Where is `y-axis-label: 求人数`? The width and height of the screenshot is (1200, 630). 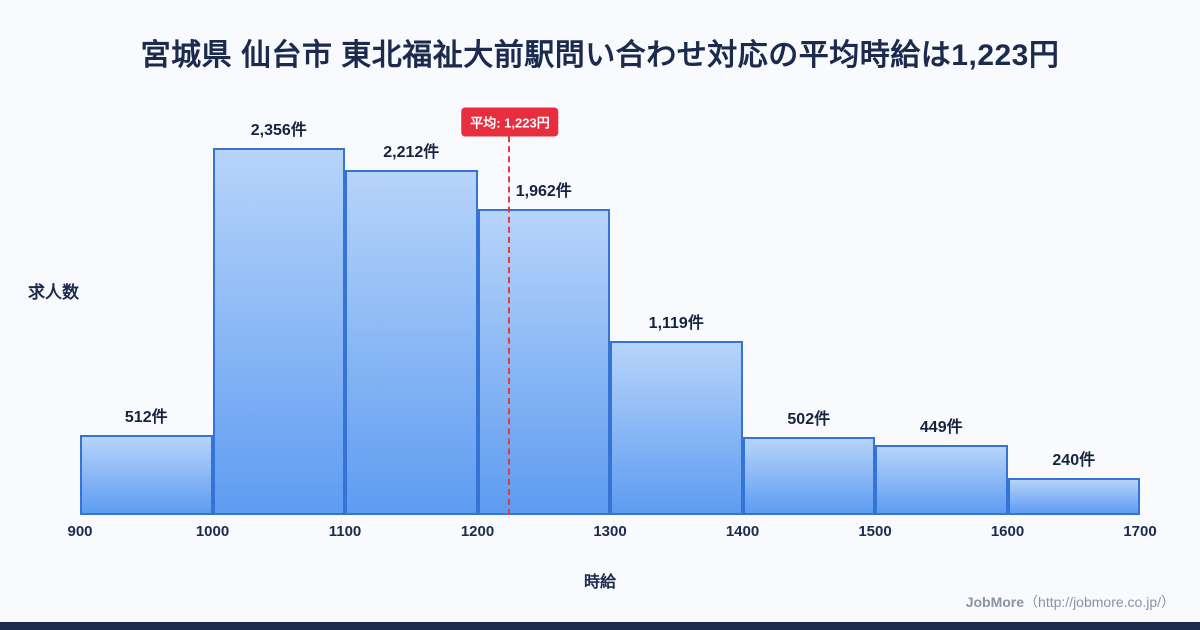
y-axis-label: 求人数 is located at coordinates (53, 292).